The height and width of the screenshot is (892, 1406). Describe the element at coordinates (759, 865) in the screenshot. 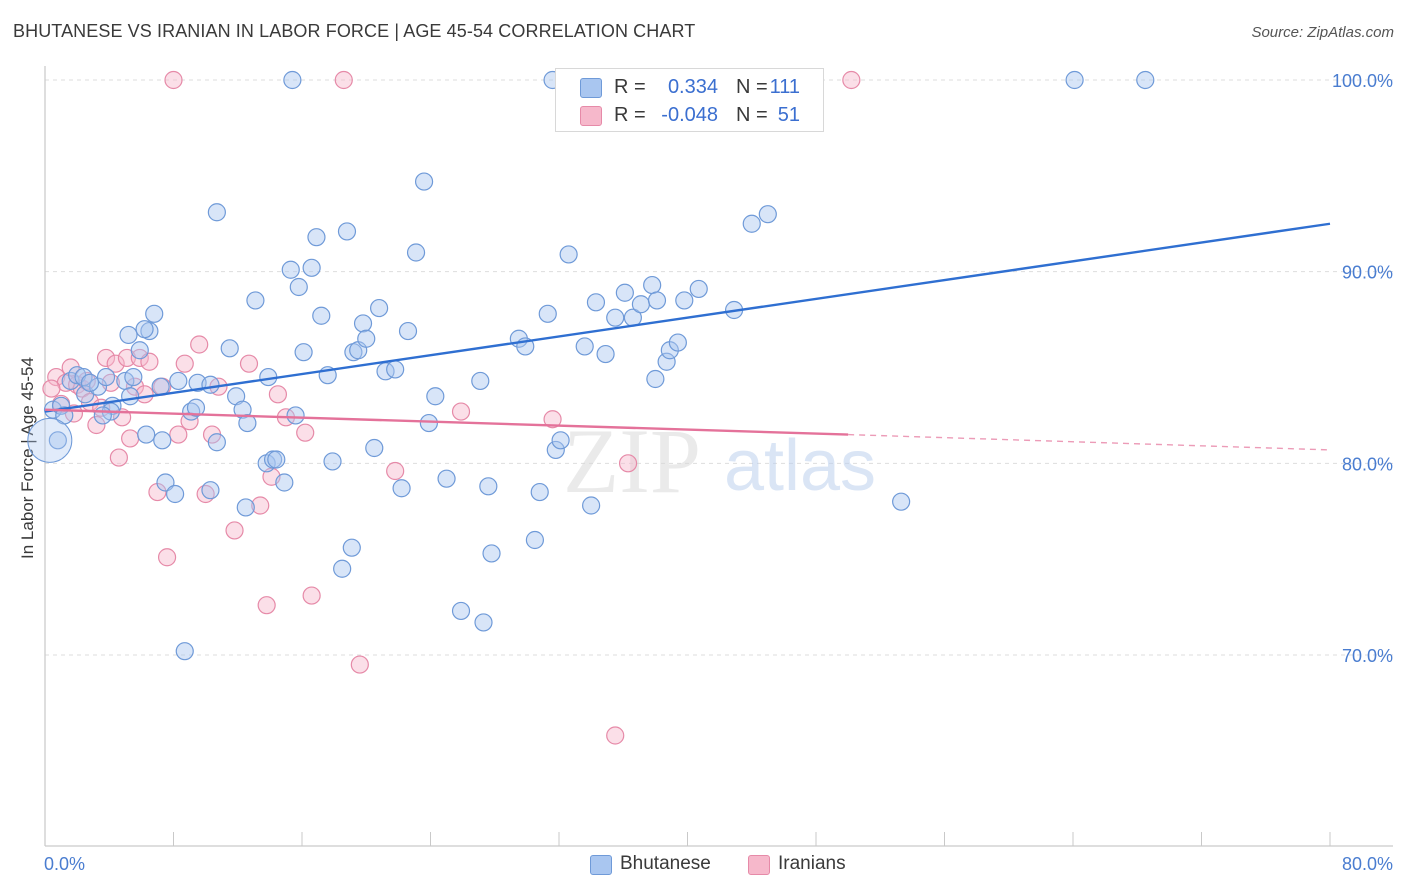

I see `legend-swatch-iranians` at that location.